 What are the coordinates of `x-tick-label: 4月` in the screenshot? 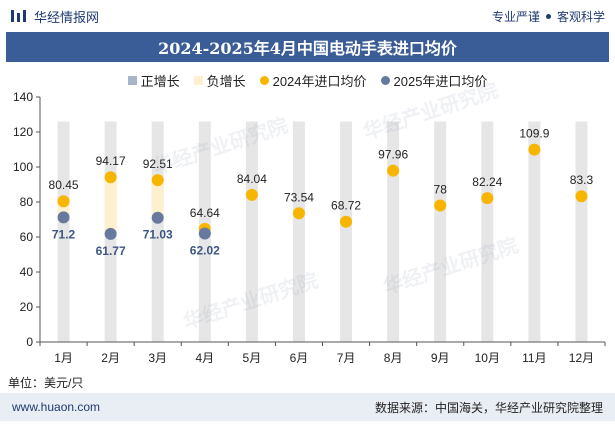 It's located at (204, 358).